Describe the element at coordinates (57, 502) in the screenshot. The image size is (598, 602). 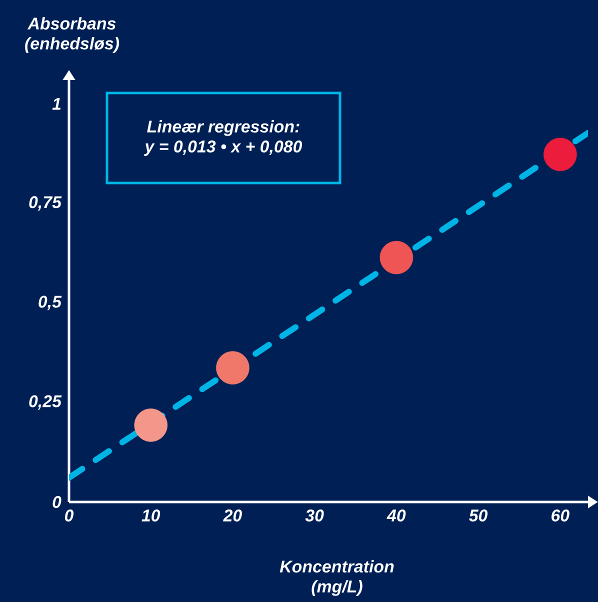
I see `y-tick-label: 0` at that location.